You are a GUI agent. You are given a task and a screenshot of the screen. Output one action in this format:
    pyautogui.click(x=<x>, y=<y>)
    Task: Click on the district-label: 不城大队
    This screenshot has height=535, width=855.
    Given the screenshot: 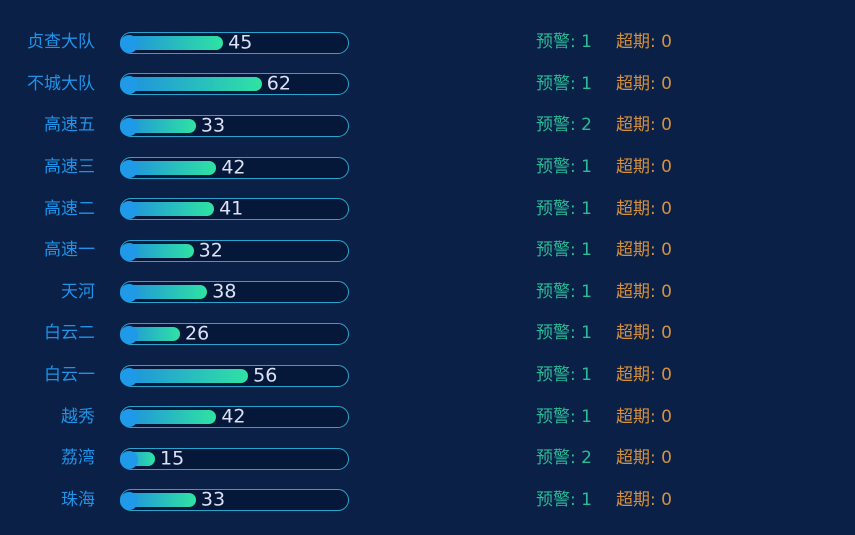 What is the action you would take?
    pyautogui.click(x=61, y=83)
    